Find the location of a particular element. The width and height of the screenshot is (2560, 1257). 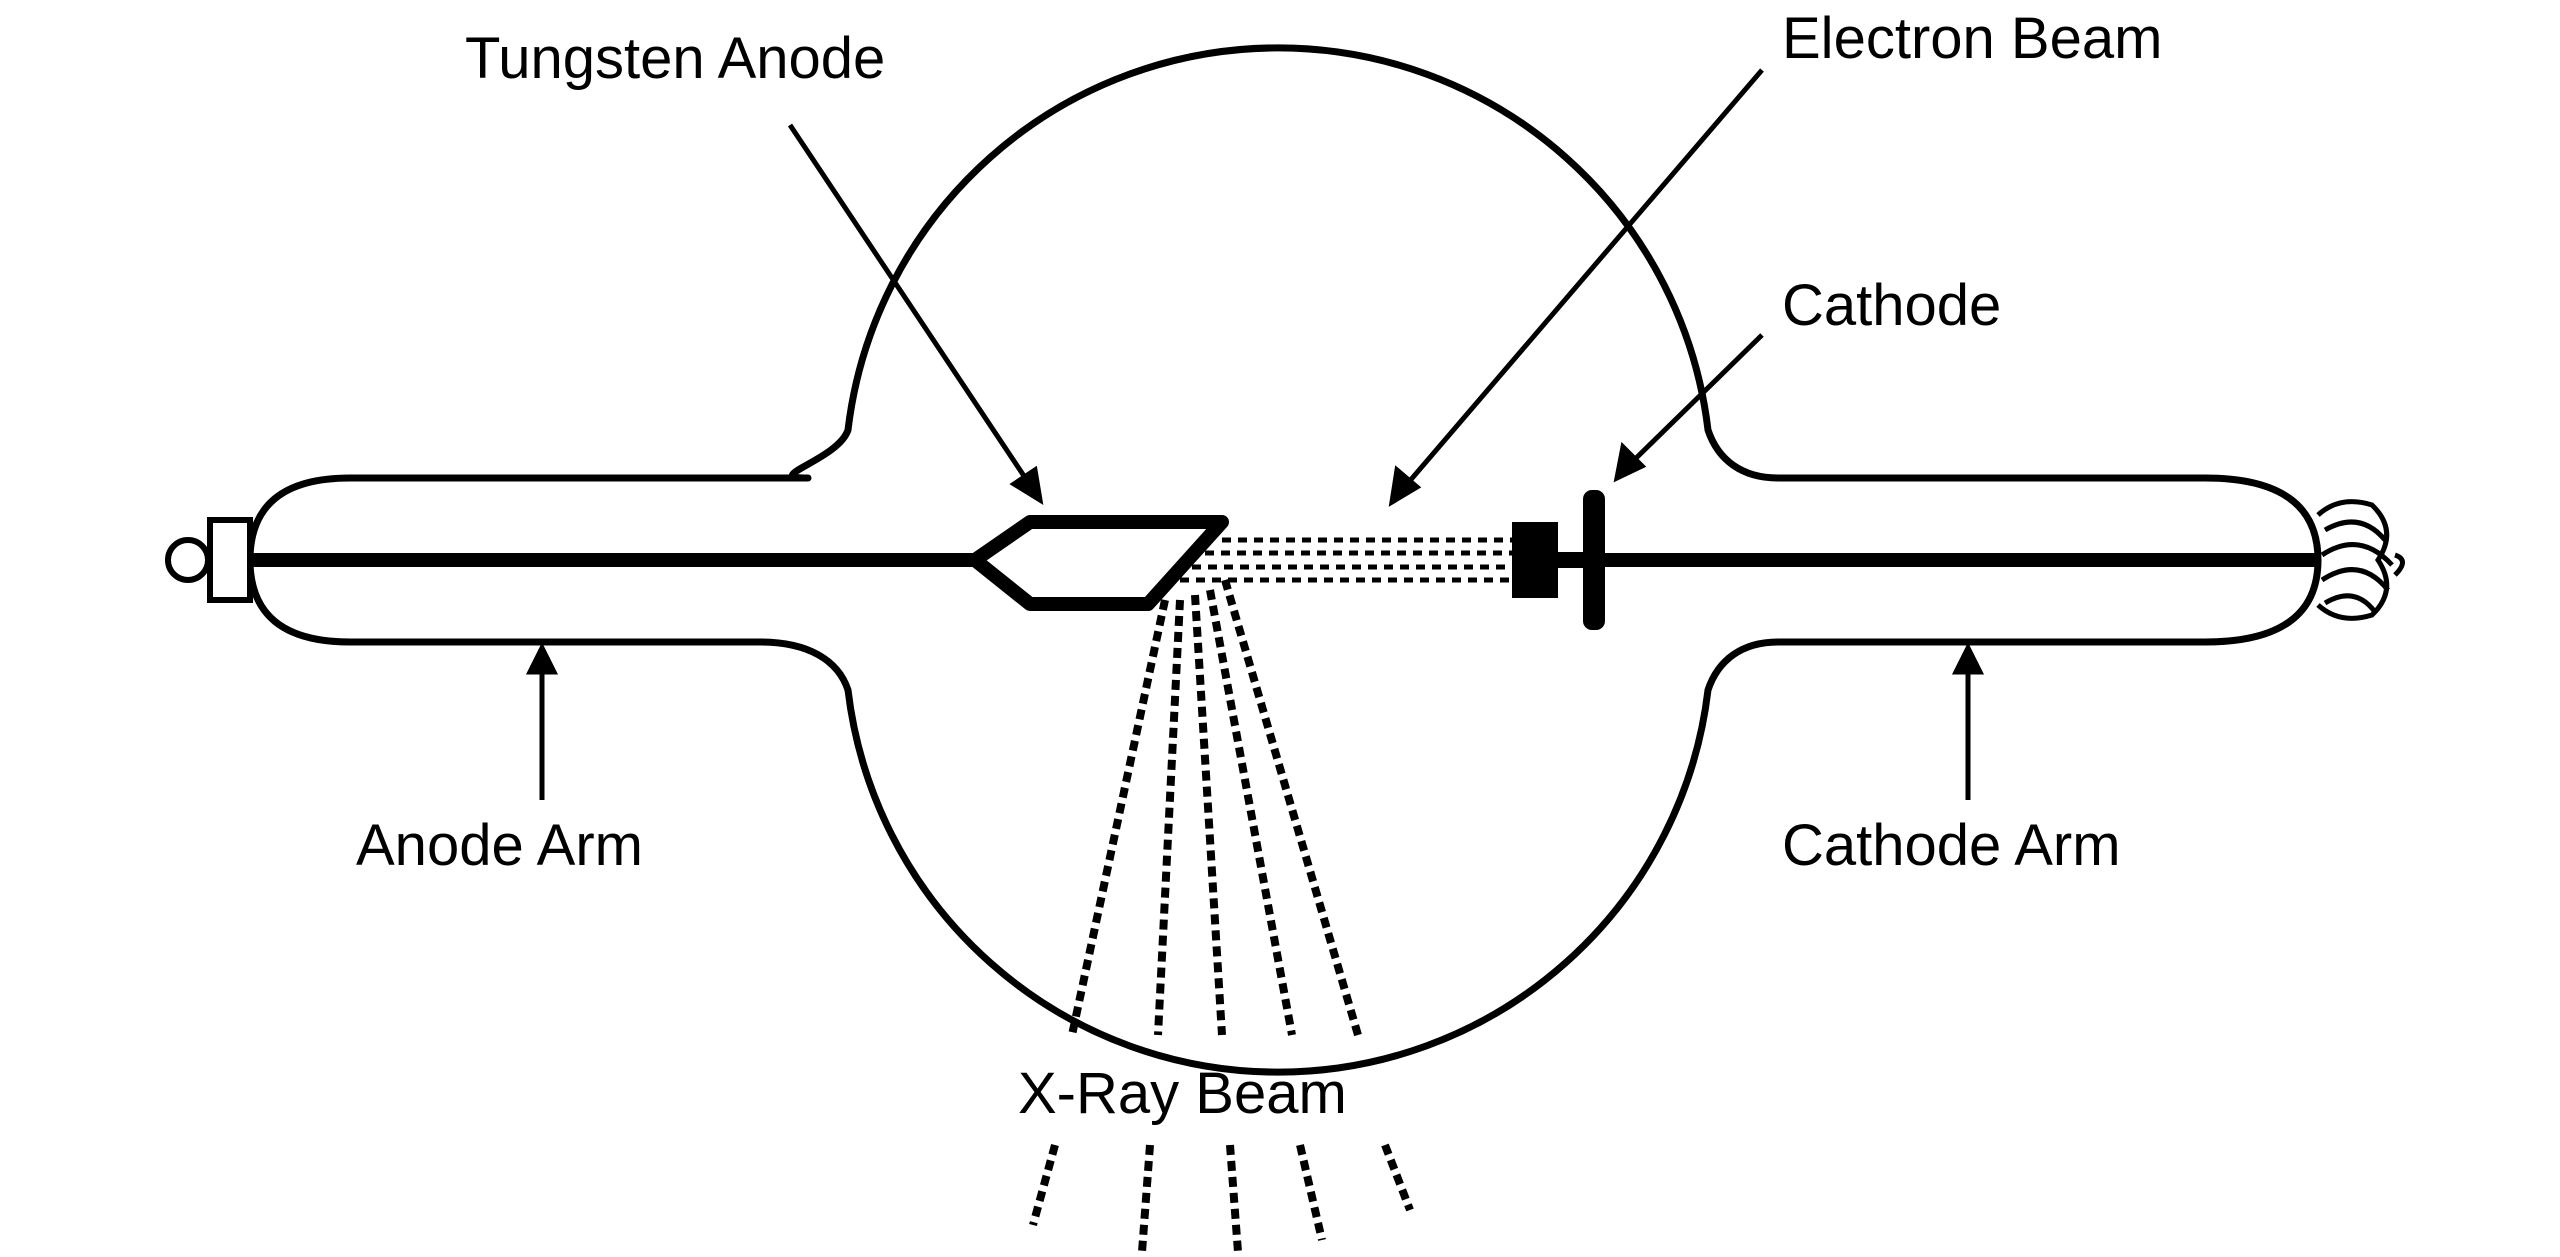

label-electron-beam: Electron Beam is located at coordinates (1972, 38).